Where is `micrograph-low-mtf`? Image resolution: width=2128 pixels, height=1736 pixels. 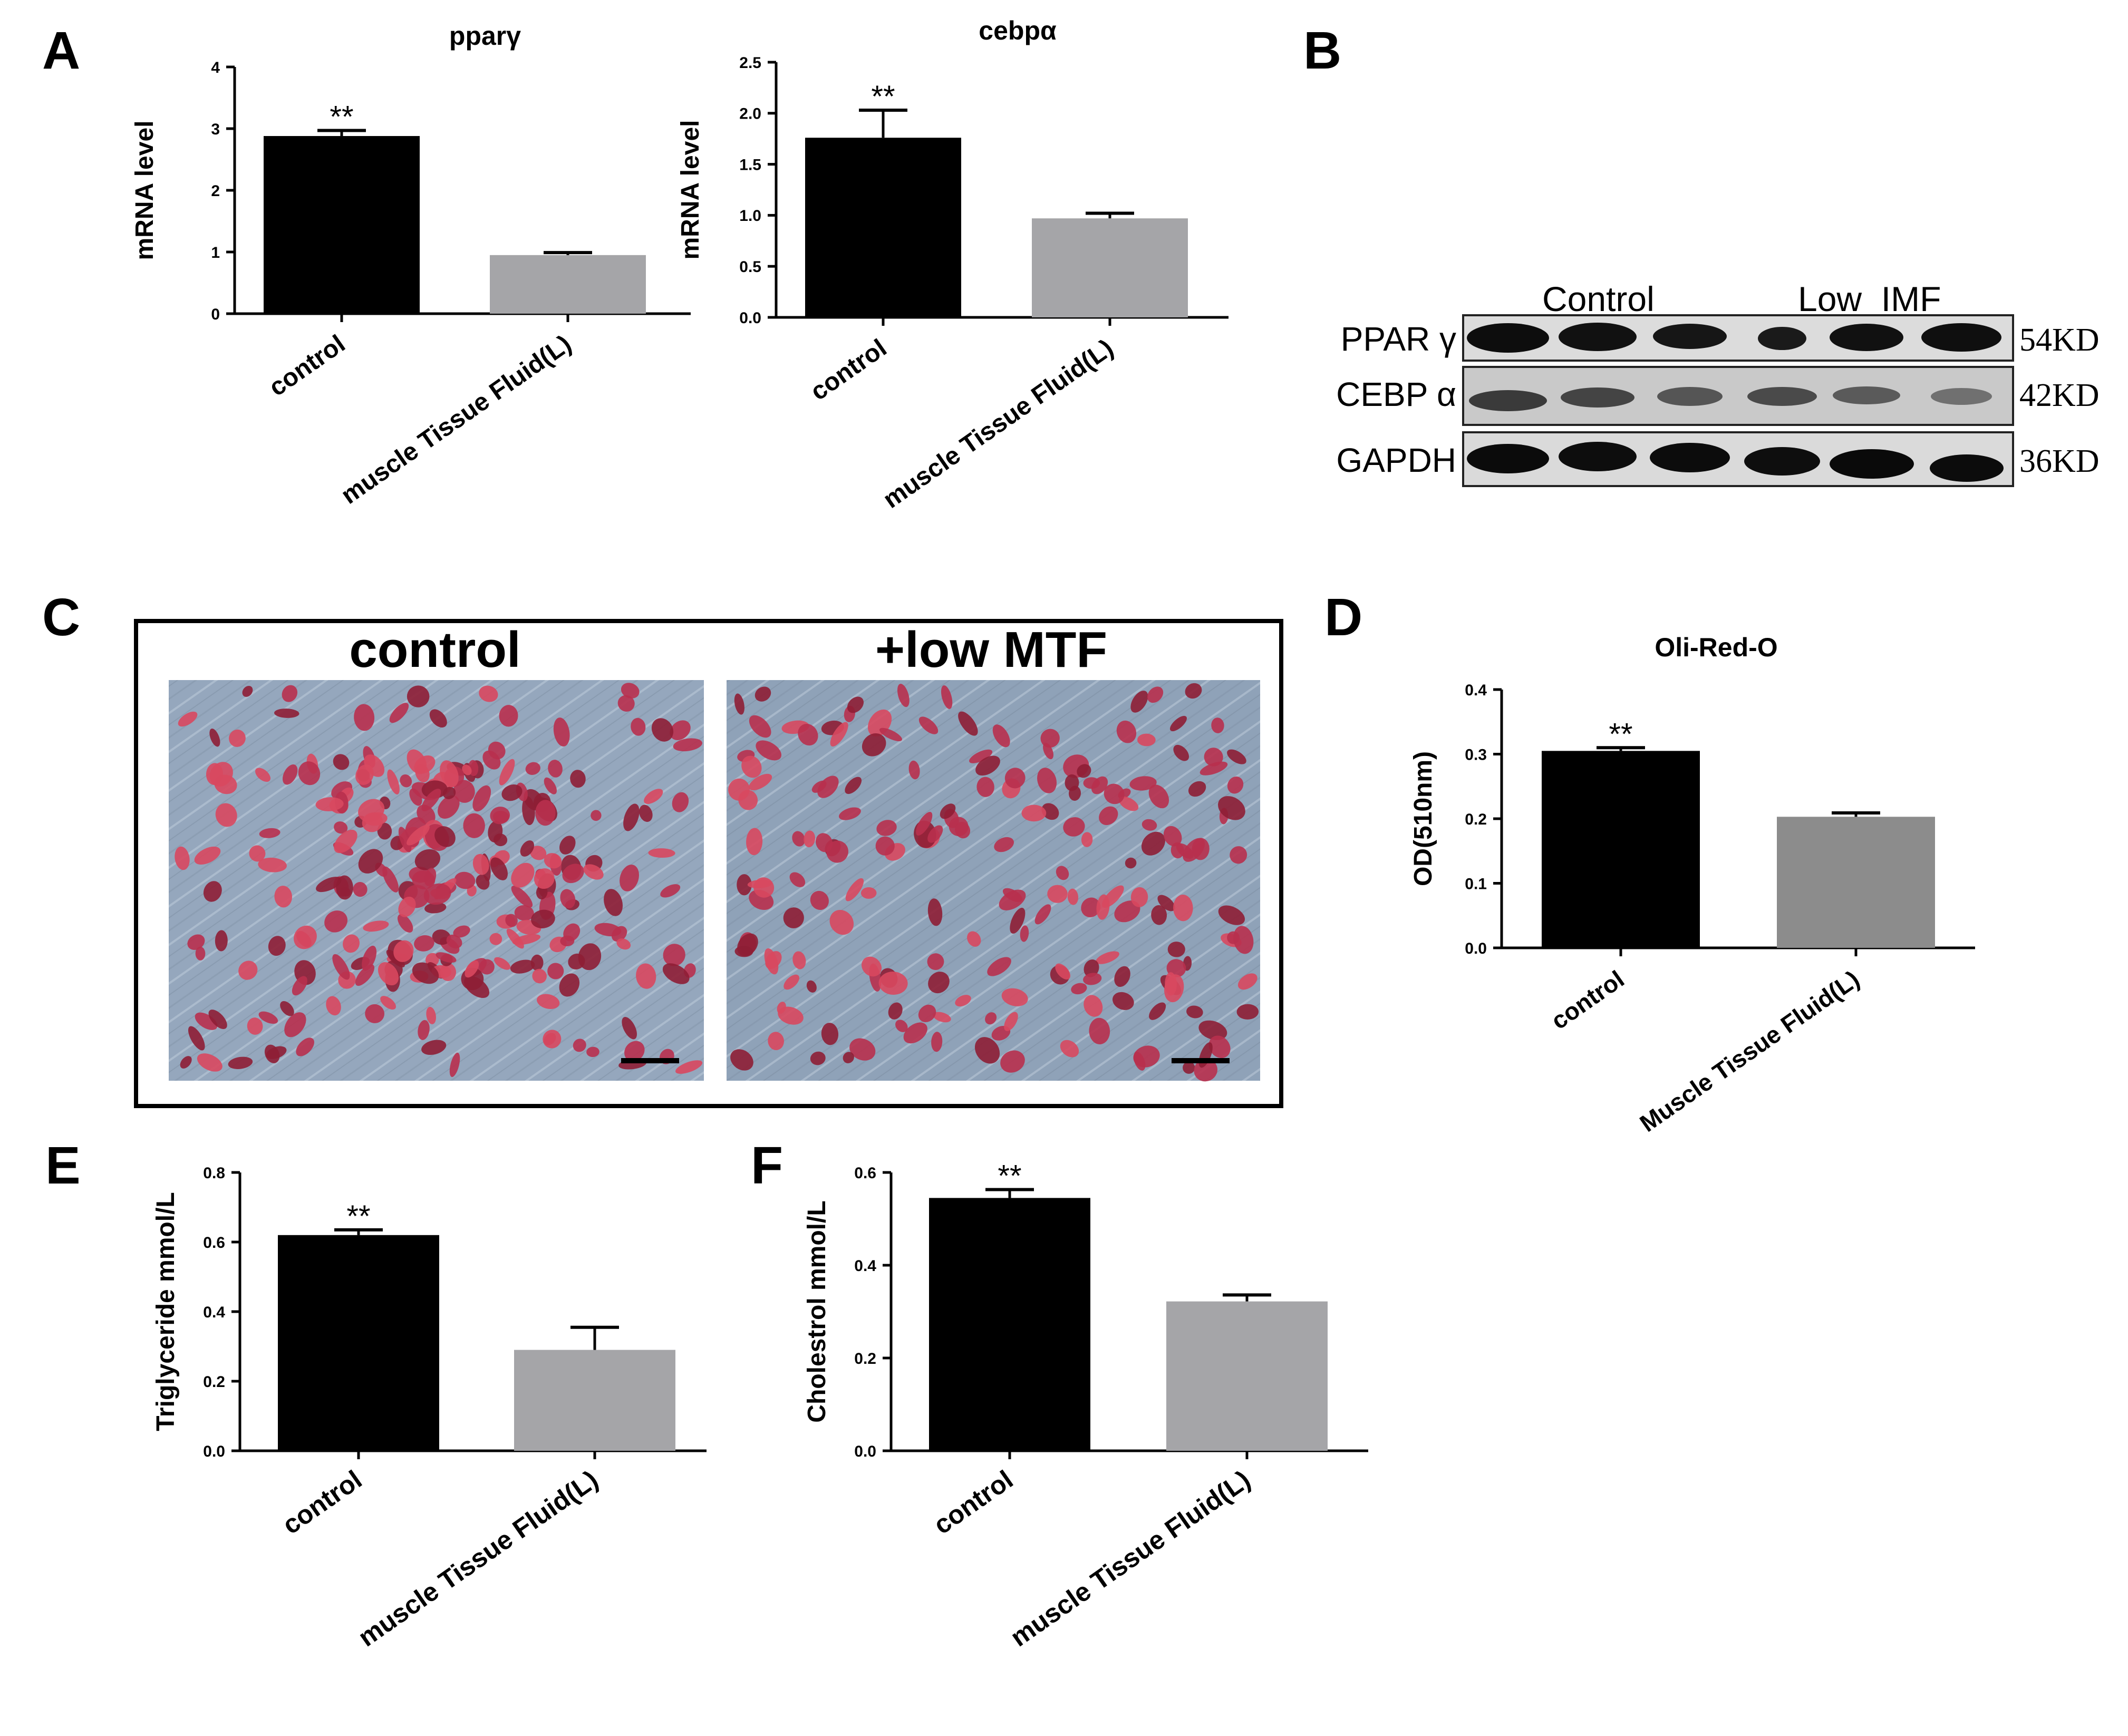 micrograph-low-mtf is located at coordinates (993, 881).